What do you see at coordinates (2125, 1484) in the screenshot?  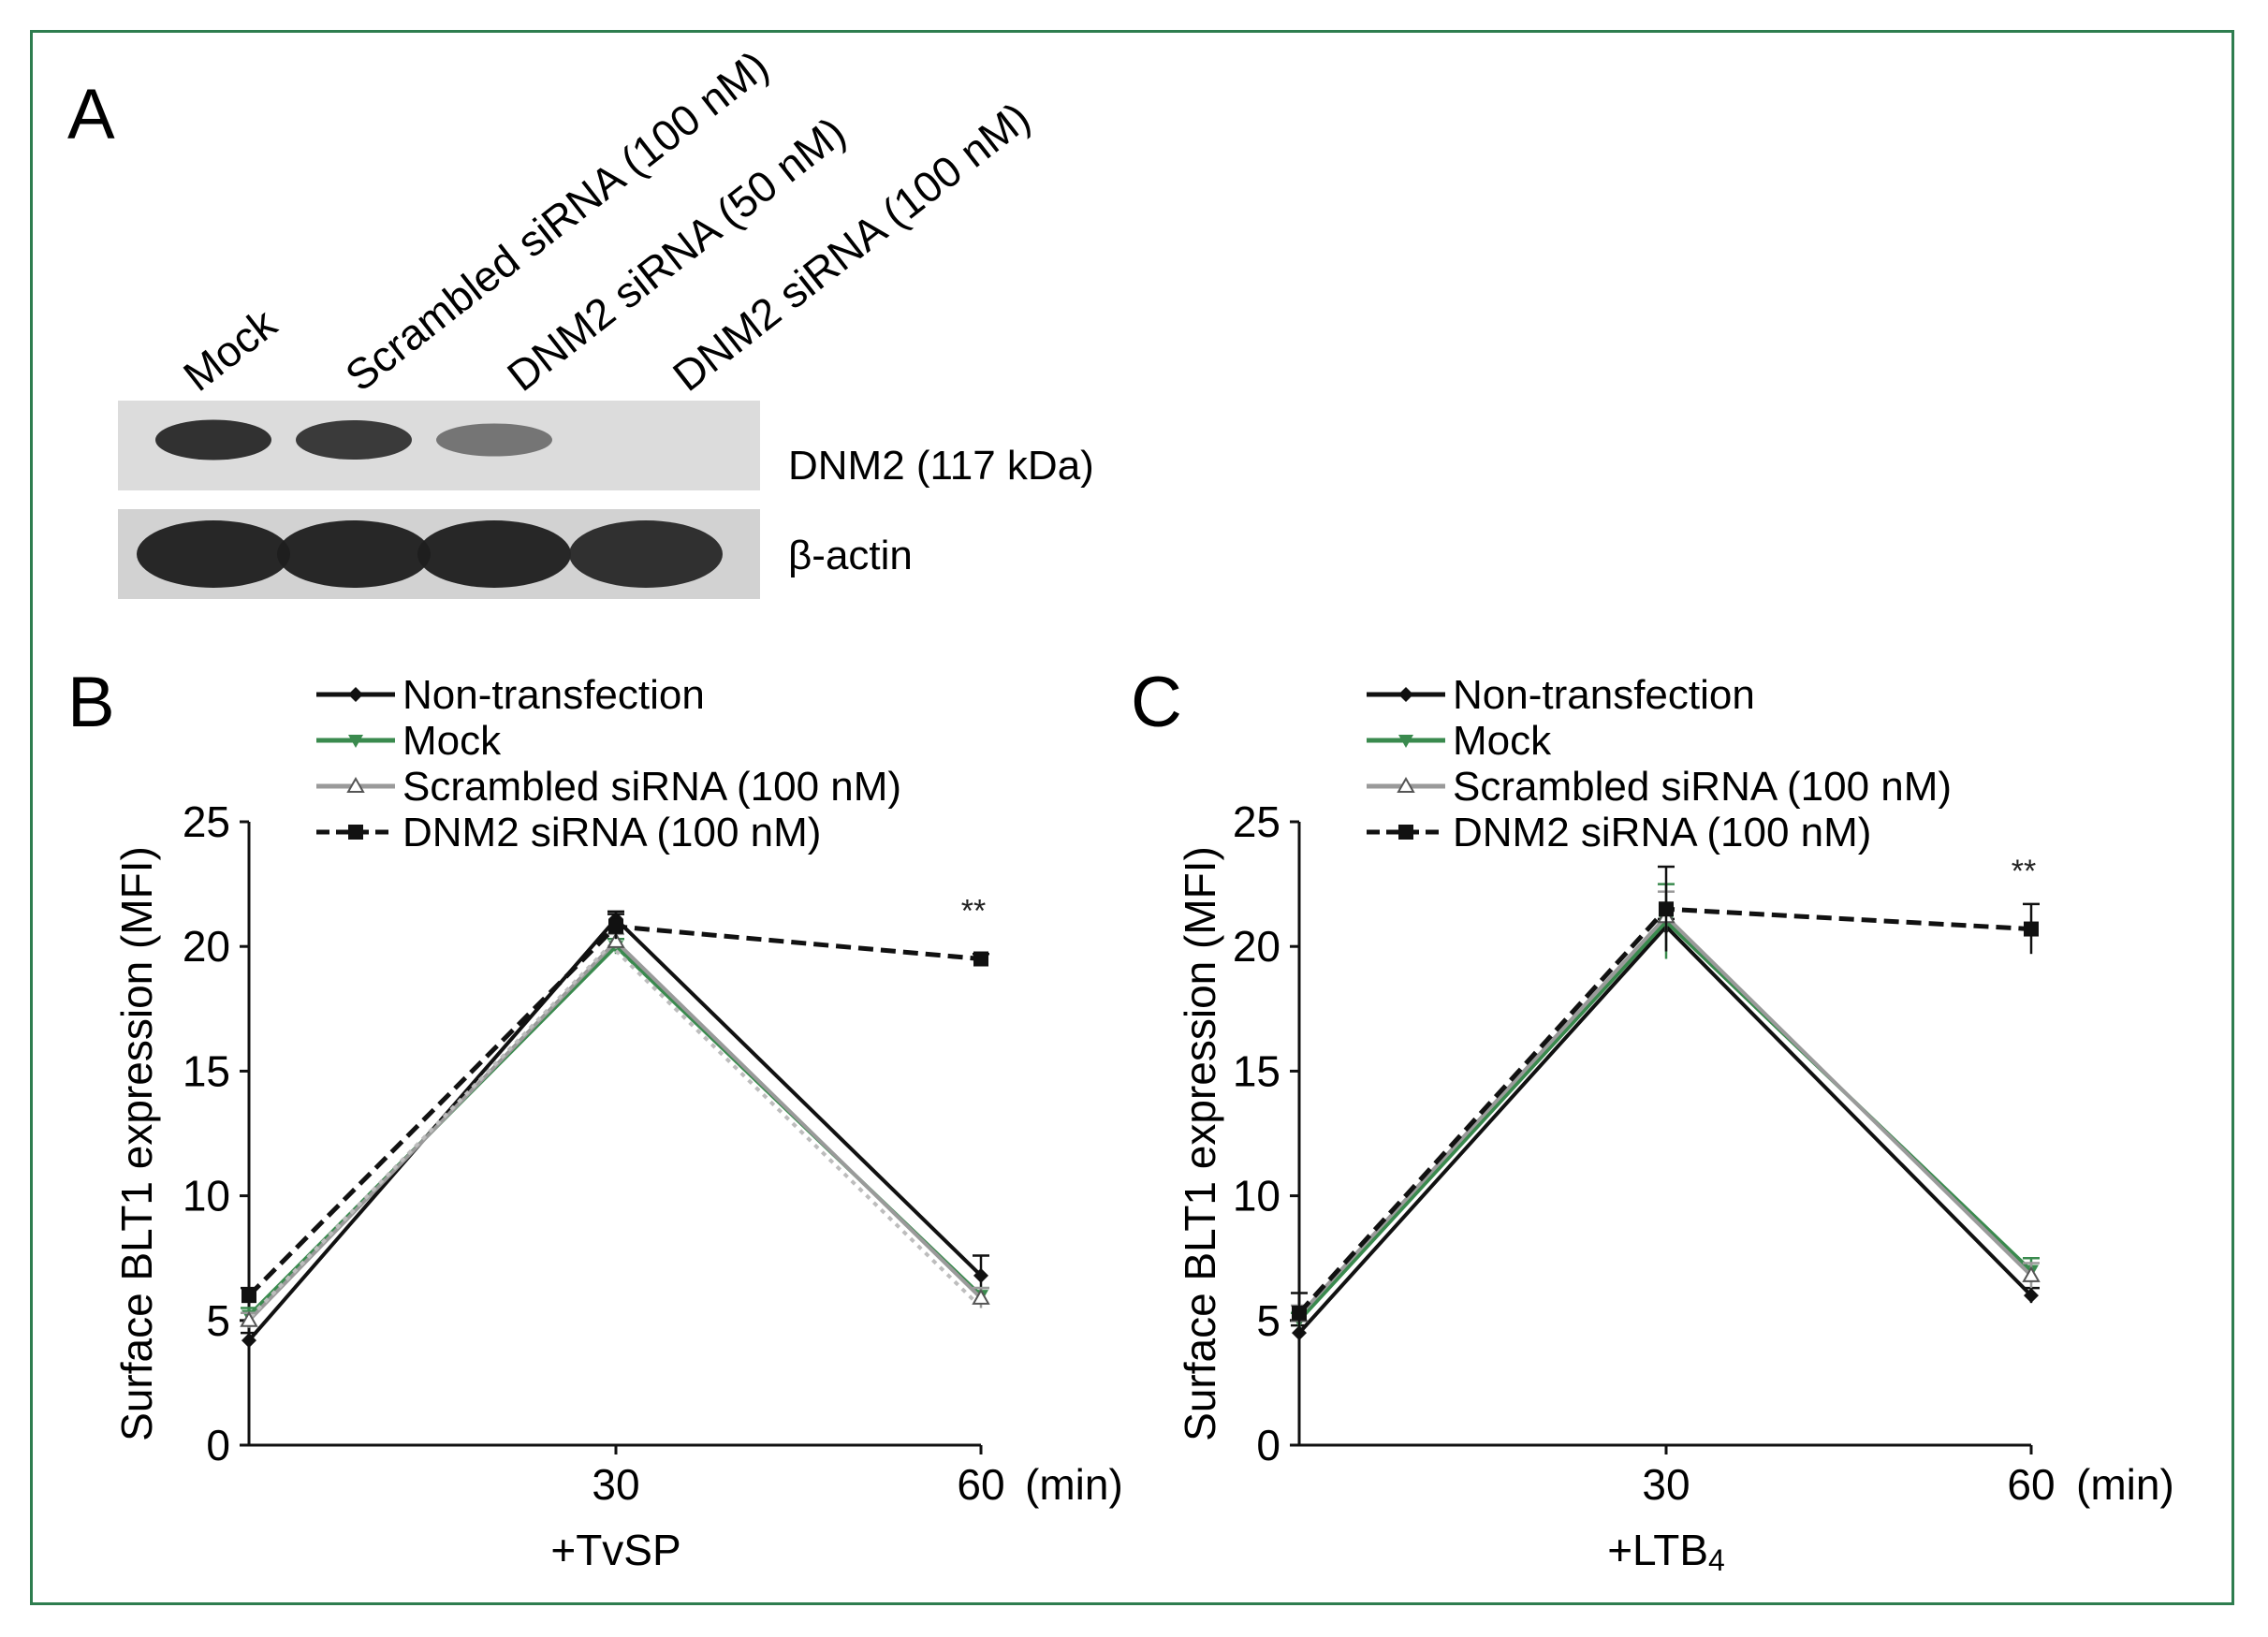 I see `x-unit-c: (min)` at bounding box center [2125, 1484].